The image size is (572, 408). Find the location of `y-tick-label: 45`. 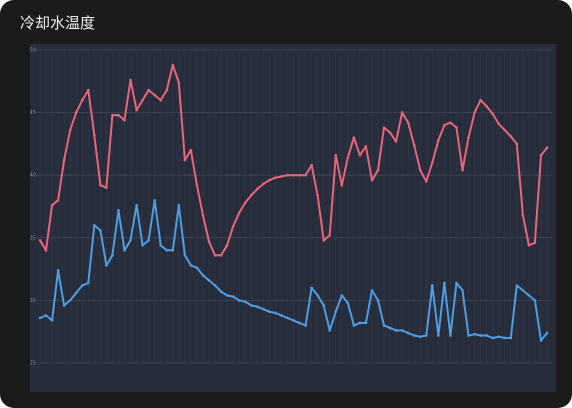

y-tick-label: 45 is located at coordinates (33, 113).